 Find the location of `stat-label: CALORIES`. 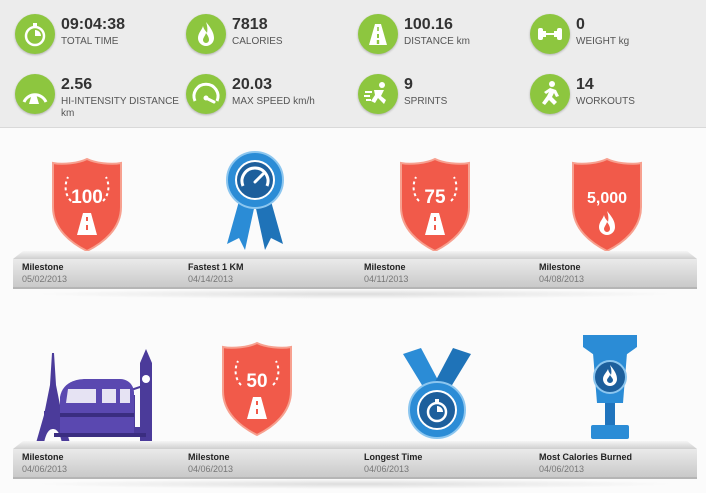

stat-label: CALORIES is located at coordinates (257, 41).